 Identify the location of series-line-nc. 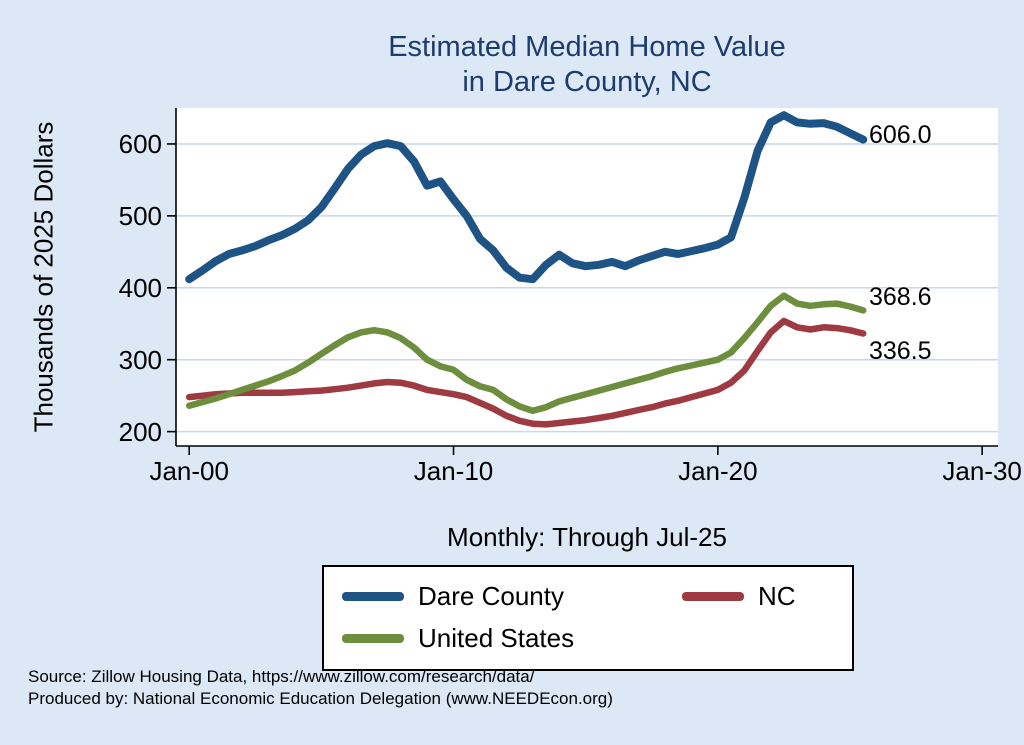
(526, 372).